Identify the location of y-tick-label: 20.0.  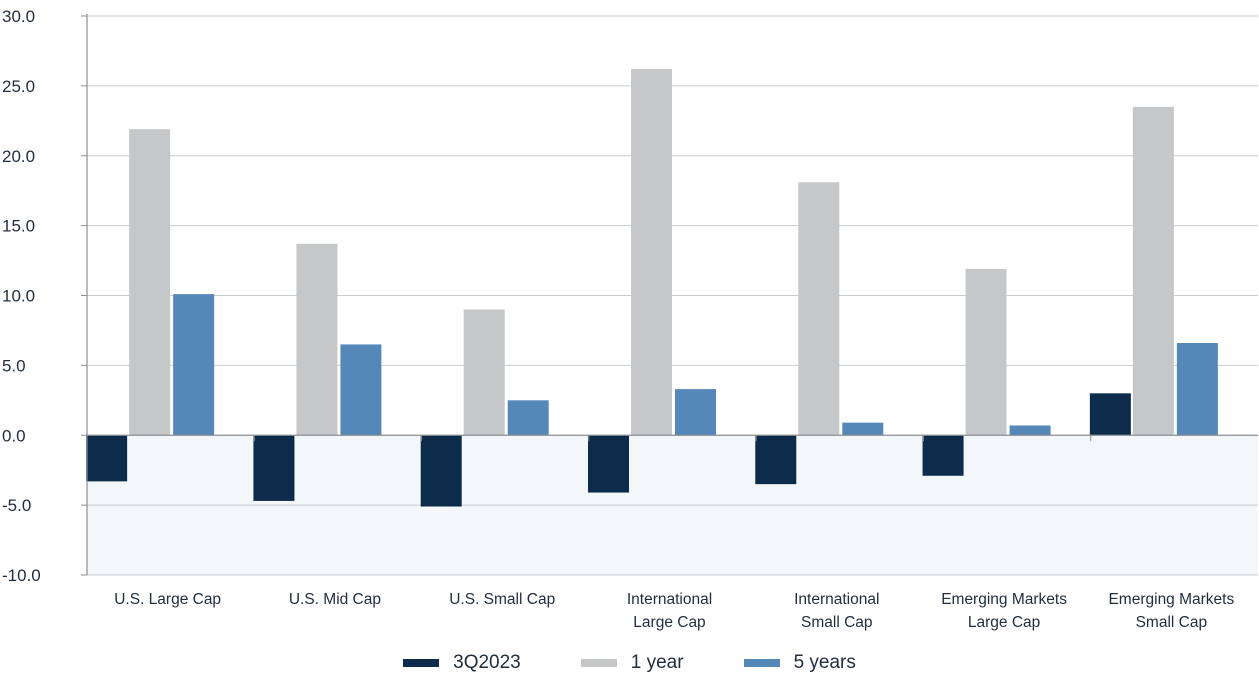
(18, 156).